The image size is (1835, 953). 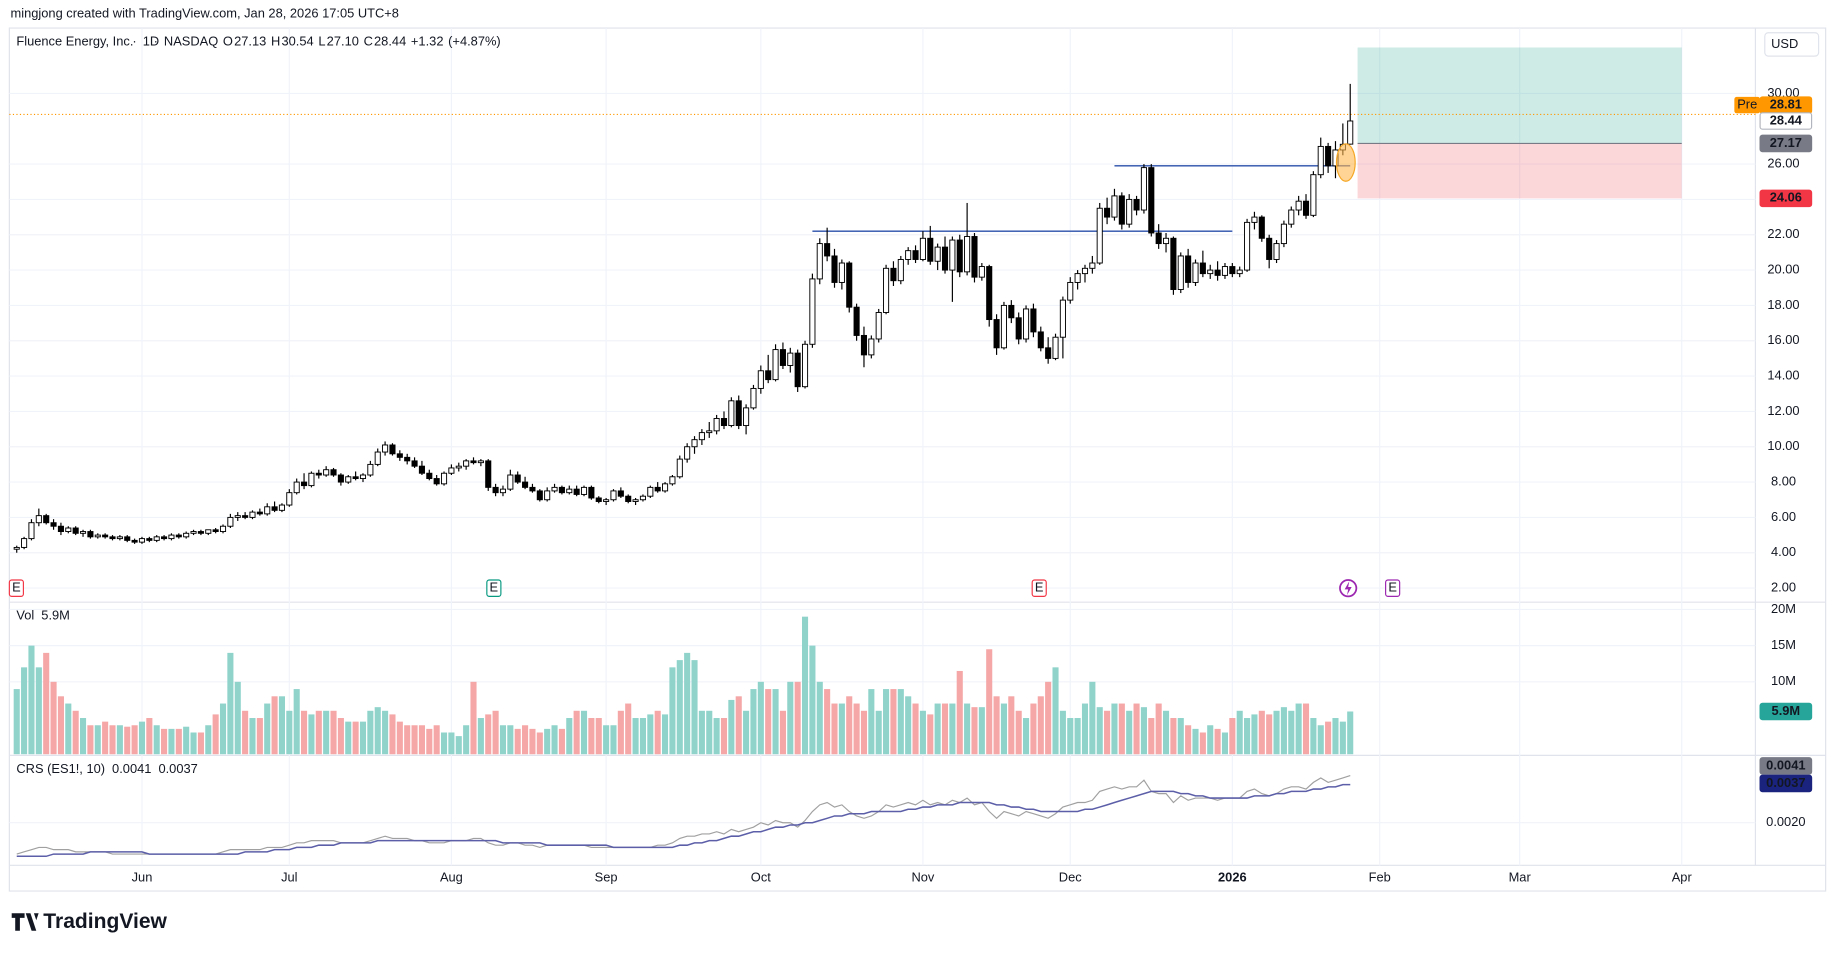 I want to click on y-tick-label: 10.00, so click(x=1783, y=445).